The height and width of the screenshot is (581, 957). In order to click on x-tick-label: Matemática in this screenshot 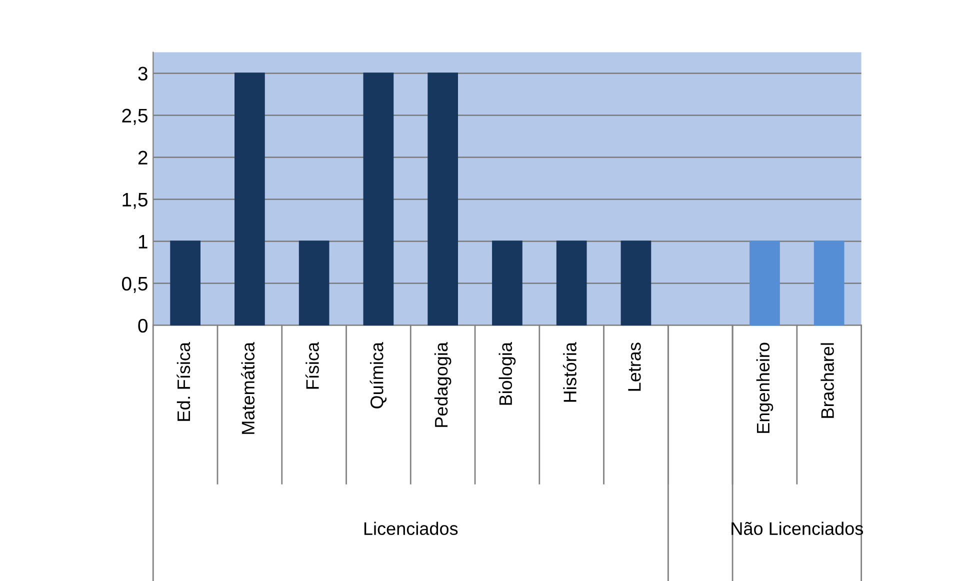, I will do `click(248, 388)`.